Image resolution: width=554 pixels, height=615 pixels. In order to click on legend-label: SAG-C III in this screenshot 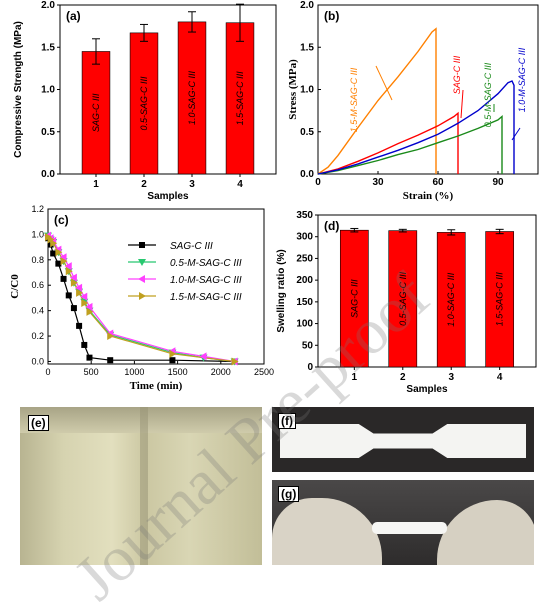, I will do `click(191, 246)`.